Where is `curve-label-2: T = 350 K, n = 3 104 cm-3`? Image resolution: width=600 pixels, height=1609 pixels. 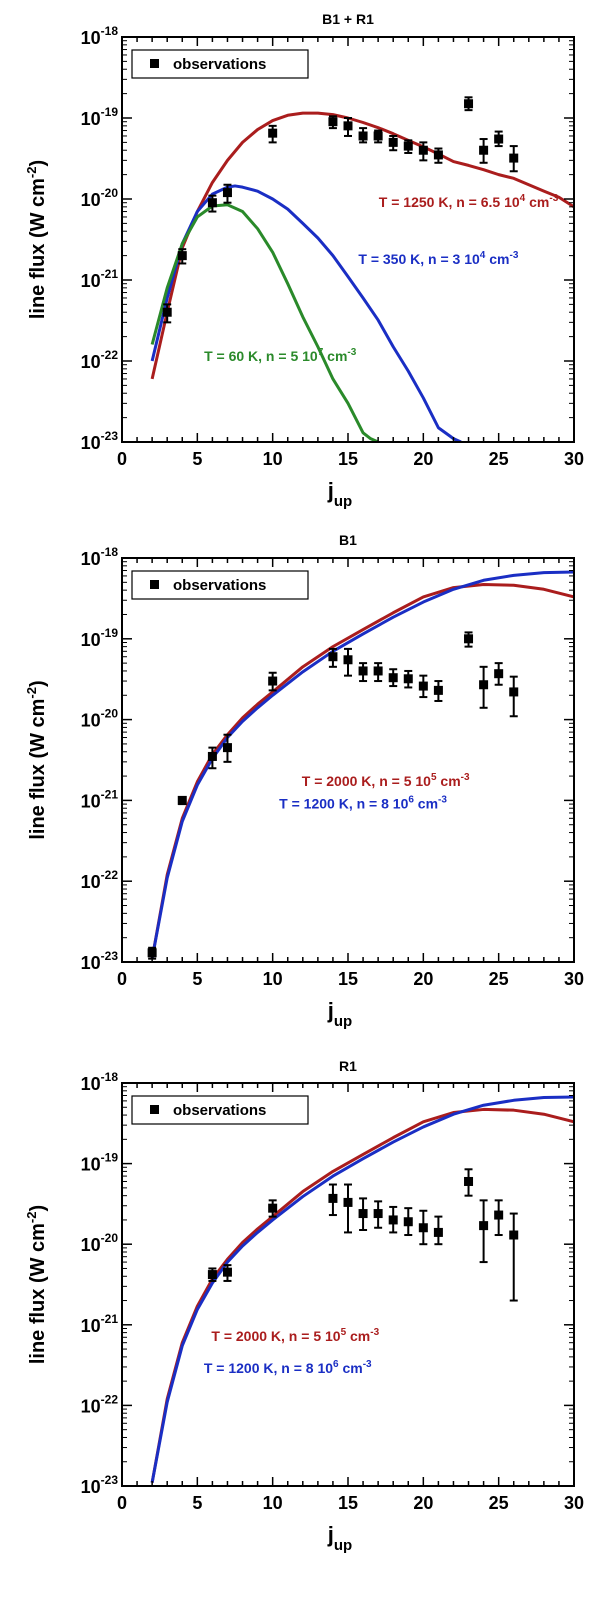 curve-label-2: T = 350 K, n = 3 104 cm-3 is located at coordinates (438, 258).